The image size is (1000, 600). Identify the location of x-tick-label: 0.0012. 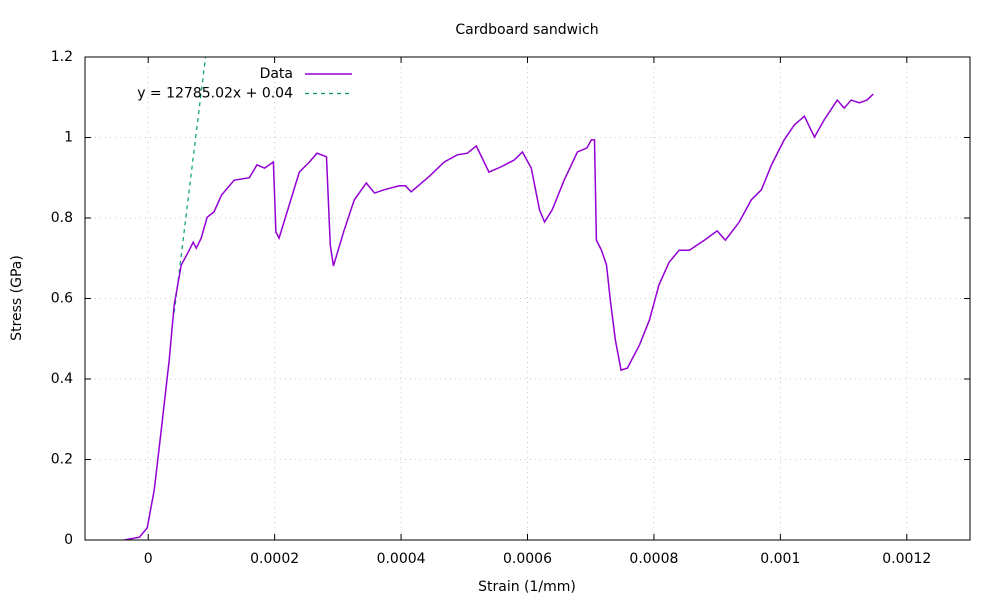
(906, 559).